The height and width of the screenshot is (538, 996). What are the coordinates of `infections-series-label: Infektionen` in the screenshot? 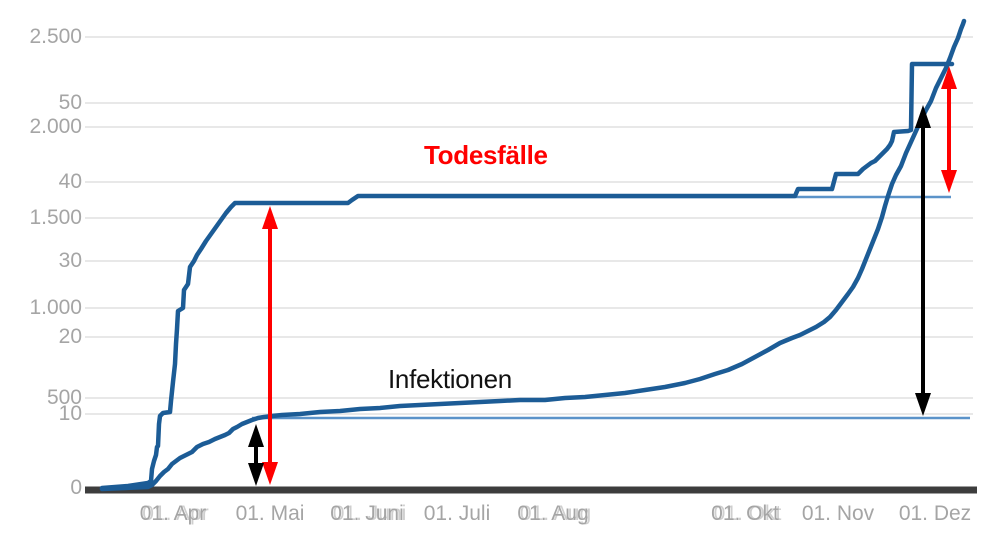 It's located at (450, 379).